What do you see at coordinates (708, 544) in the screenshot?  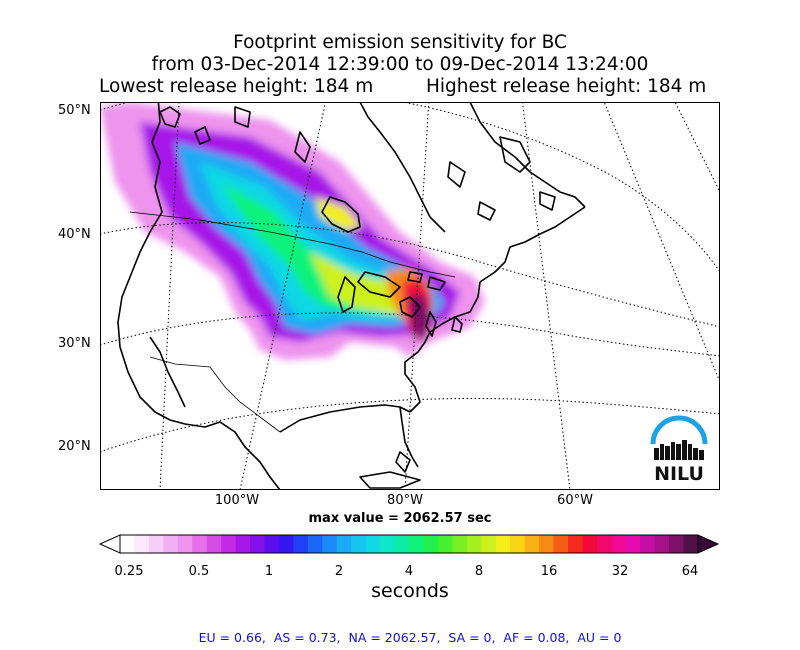 I see `colorbar-high-arrow` at bounding box center [708, 544].